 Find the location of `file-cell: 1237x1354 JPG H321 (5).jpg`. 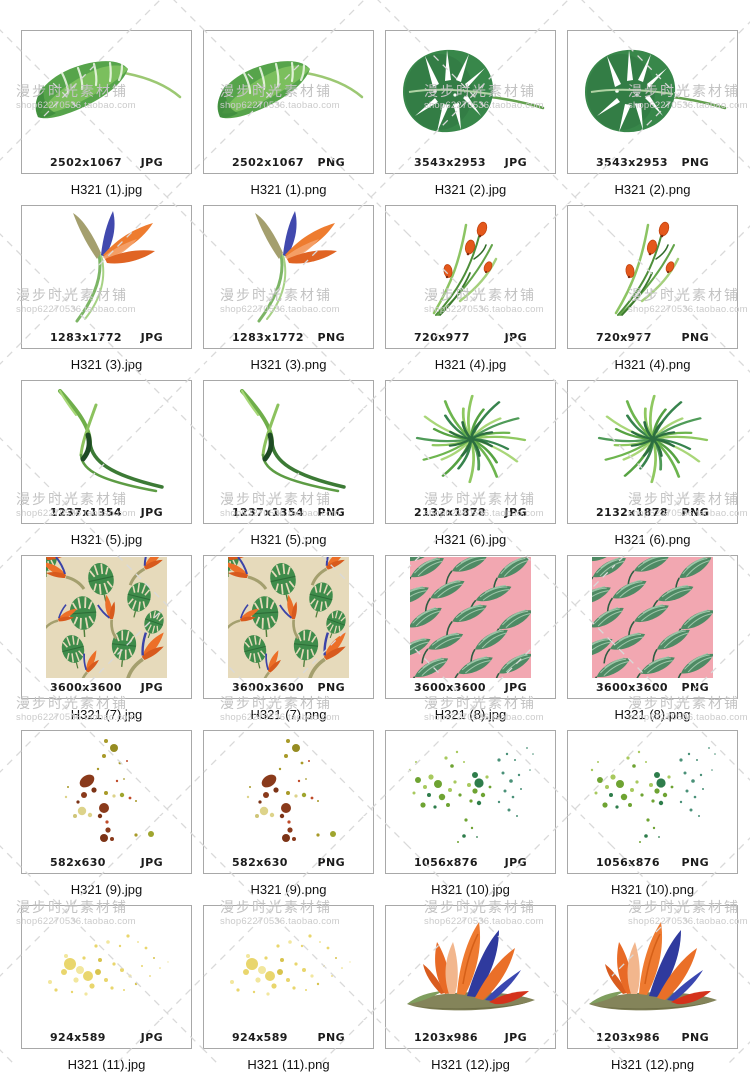

file-cell: 1237x1354 JPG H321 (5).jpg is located at coordinates (106, 467).